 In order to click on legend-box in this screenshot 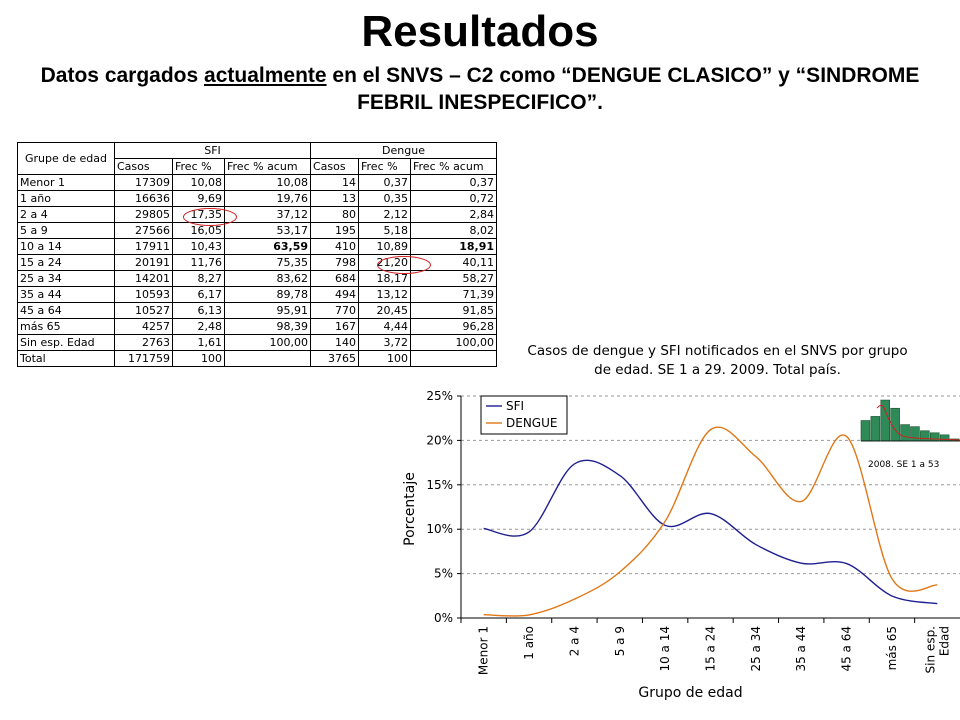, I will do `click(524, 415)`.